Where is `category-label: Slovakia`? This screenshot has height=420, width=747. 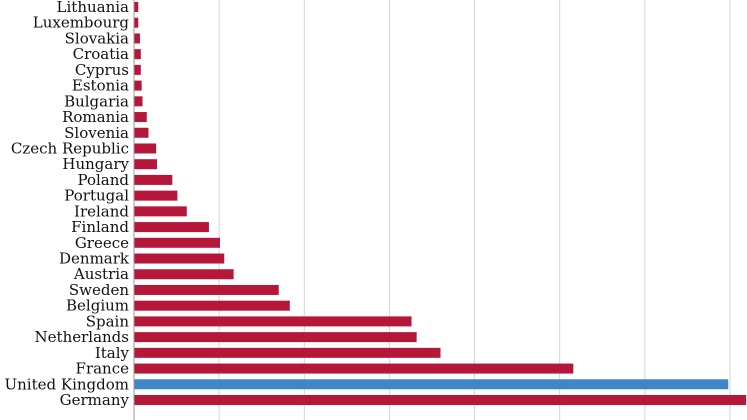
category-label: Slovakia is located at coordinates (97, 38).